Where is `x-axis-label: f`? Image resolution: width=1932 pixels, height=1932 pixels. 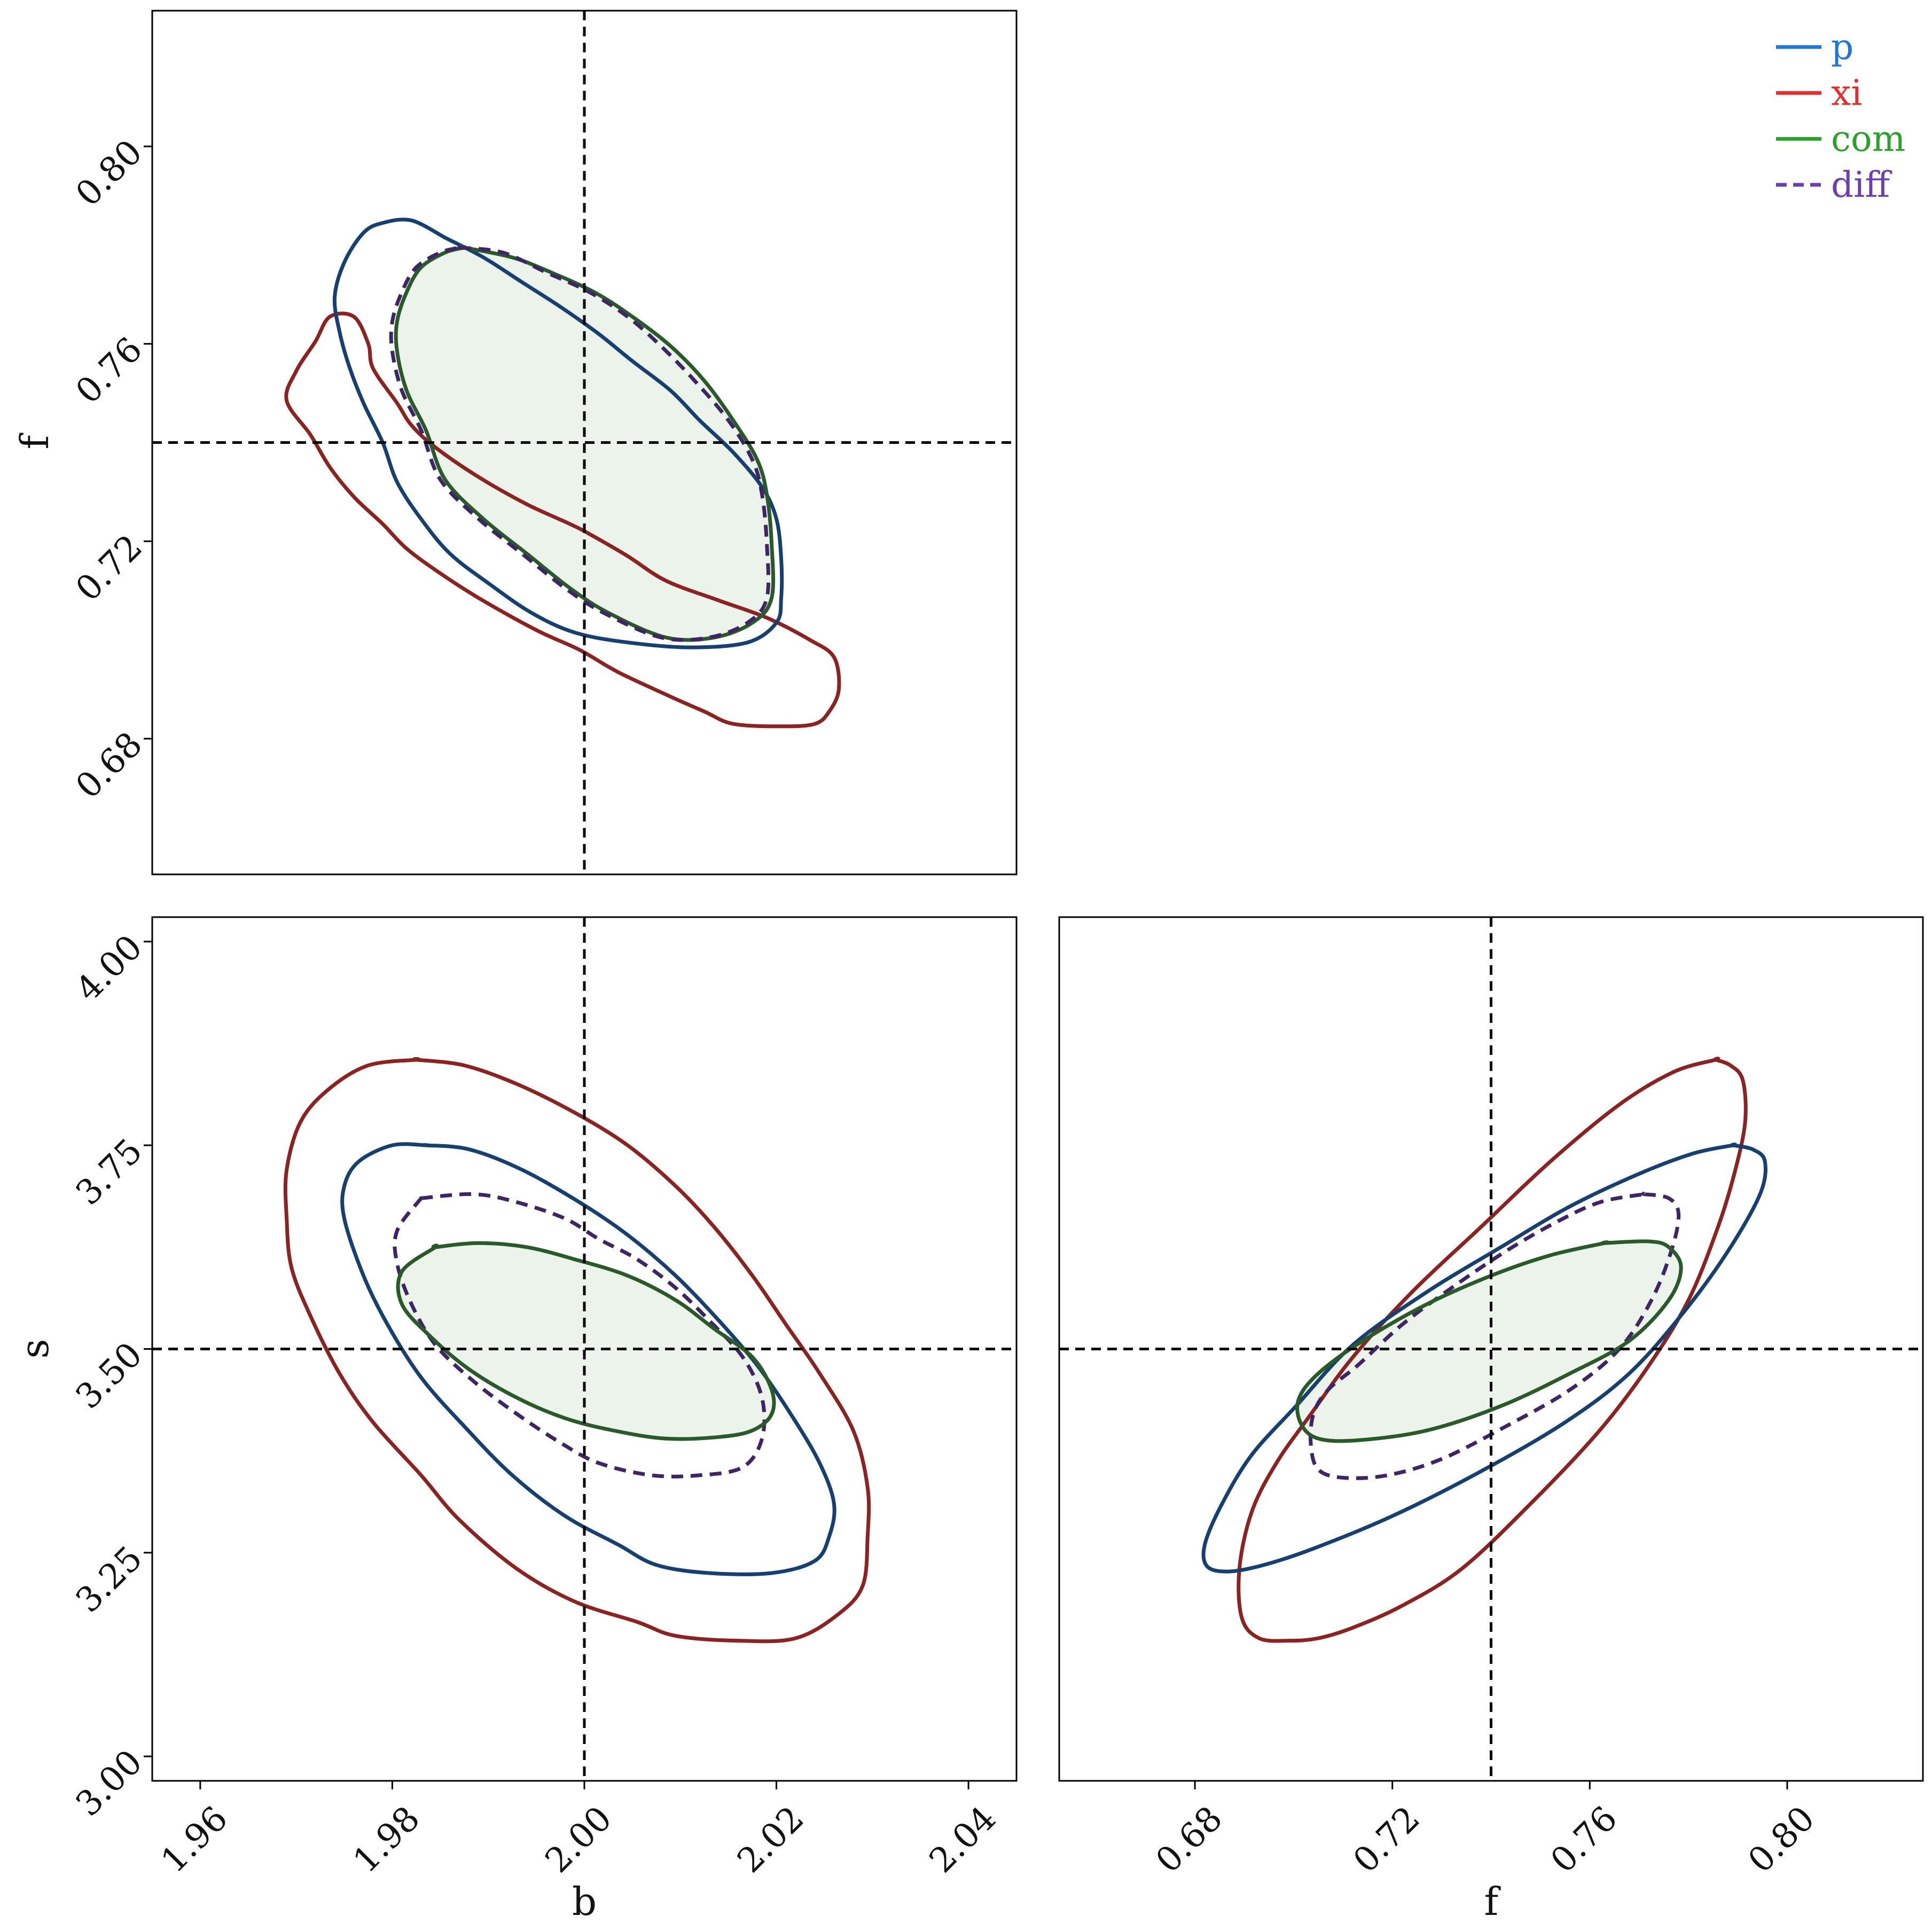 x-axis-label: f is located at coordinates (1492, 1901).